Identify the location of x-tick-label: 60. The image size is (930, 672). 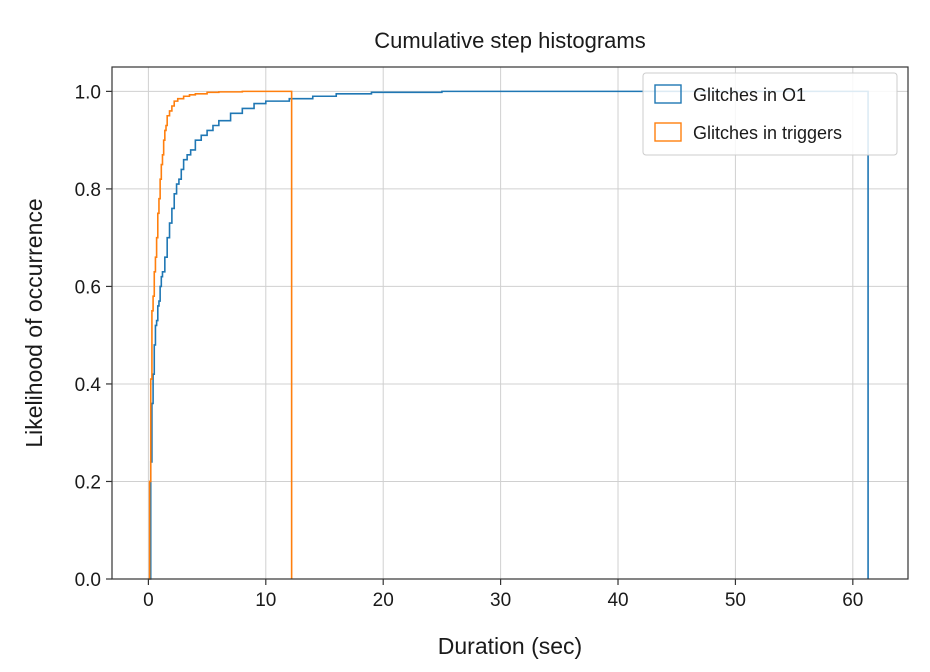
(852, 600).